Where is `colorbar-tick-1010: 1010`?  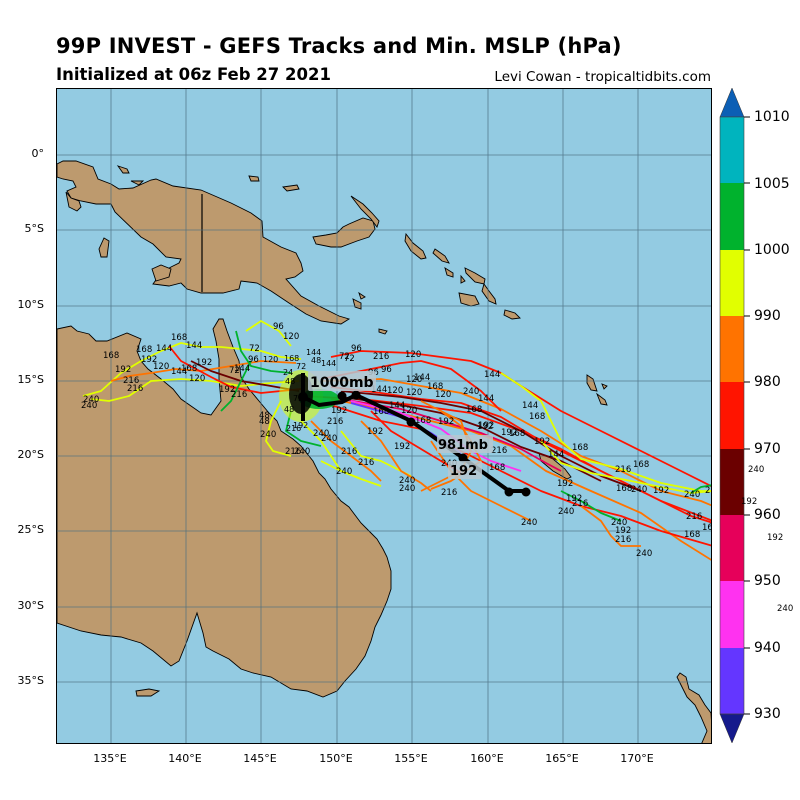 colorbar-tick-1010: 1010 is located at coordinates (772, 117).